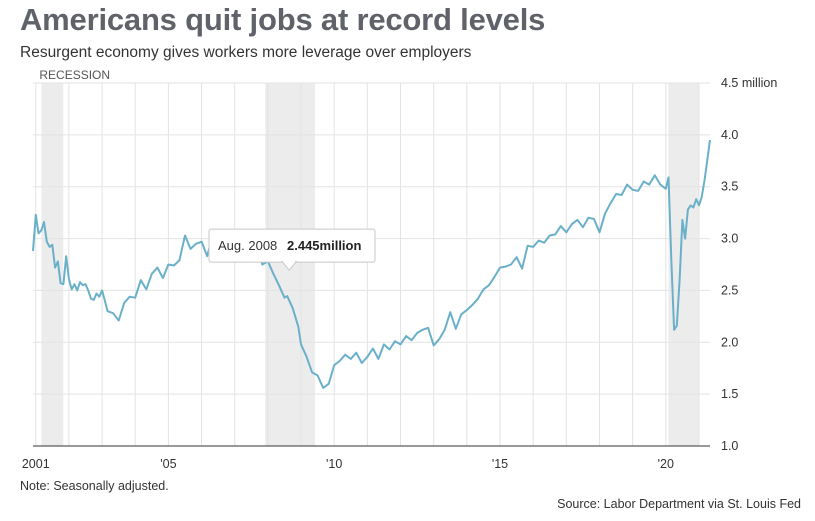  What do you see at coordinates (74, 75) in the screenshot?
I see `recession-label: RECESSION` at bounding box center [74, 75].